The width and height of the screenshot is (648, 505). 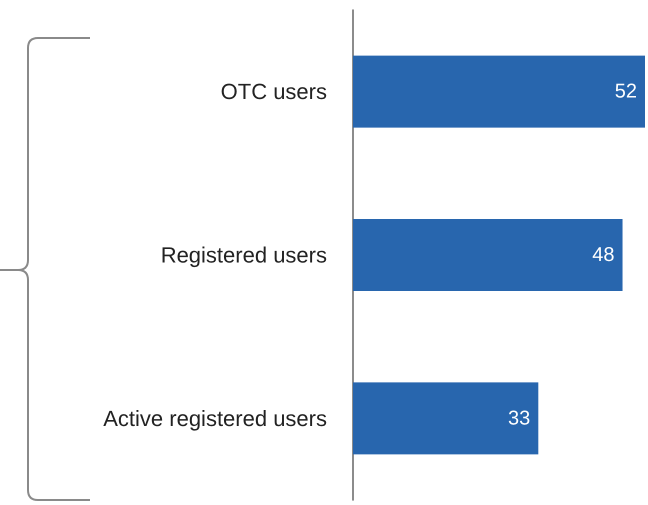 What do you see at coordinates (273, 91) in the screenshot?
I see `y-tick-label: OTC users` at bounding box center [273, 91].